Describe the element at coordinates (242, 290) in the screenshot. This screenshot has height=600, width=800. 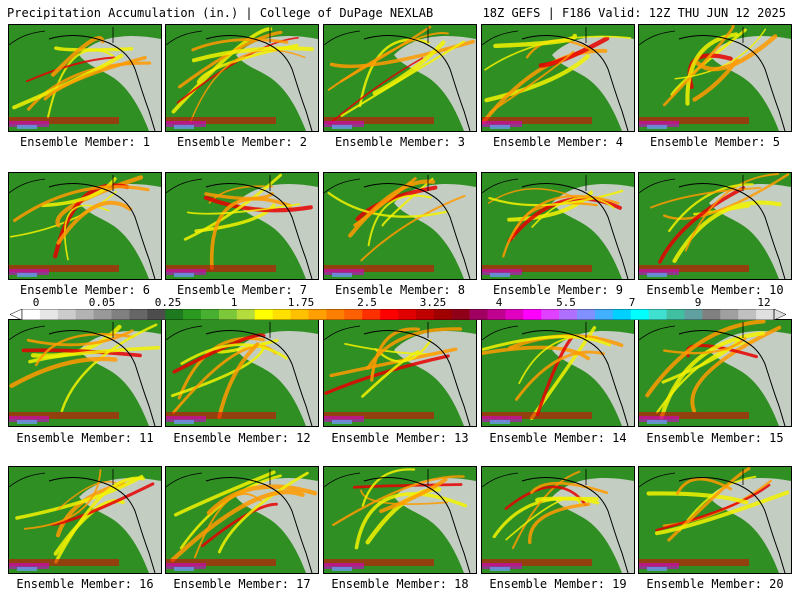
I see `ensemble-member-label: Ensemble Member: 7` at that location.